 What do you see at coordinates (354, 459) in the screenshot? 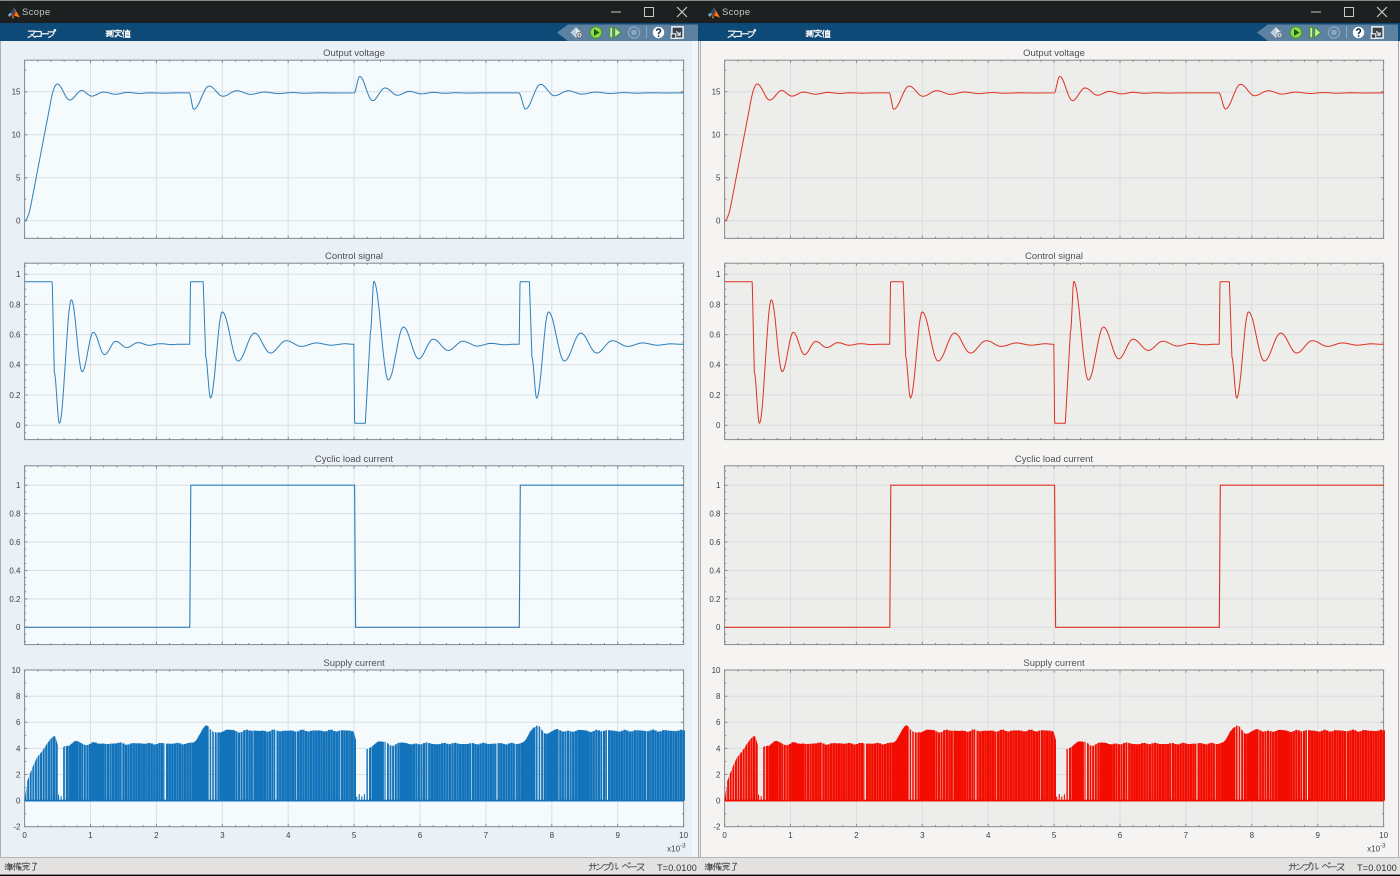
I see `svg-text: Cyclic load current` at bounding box center [354, 459].